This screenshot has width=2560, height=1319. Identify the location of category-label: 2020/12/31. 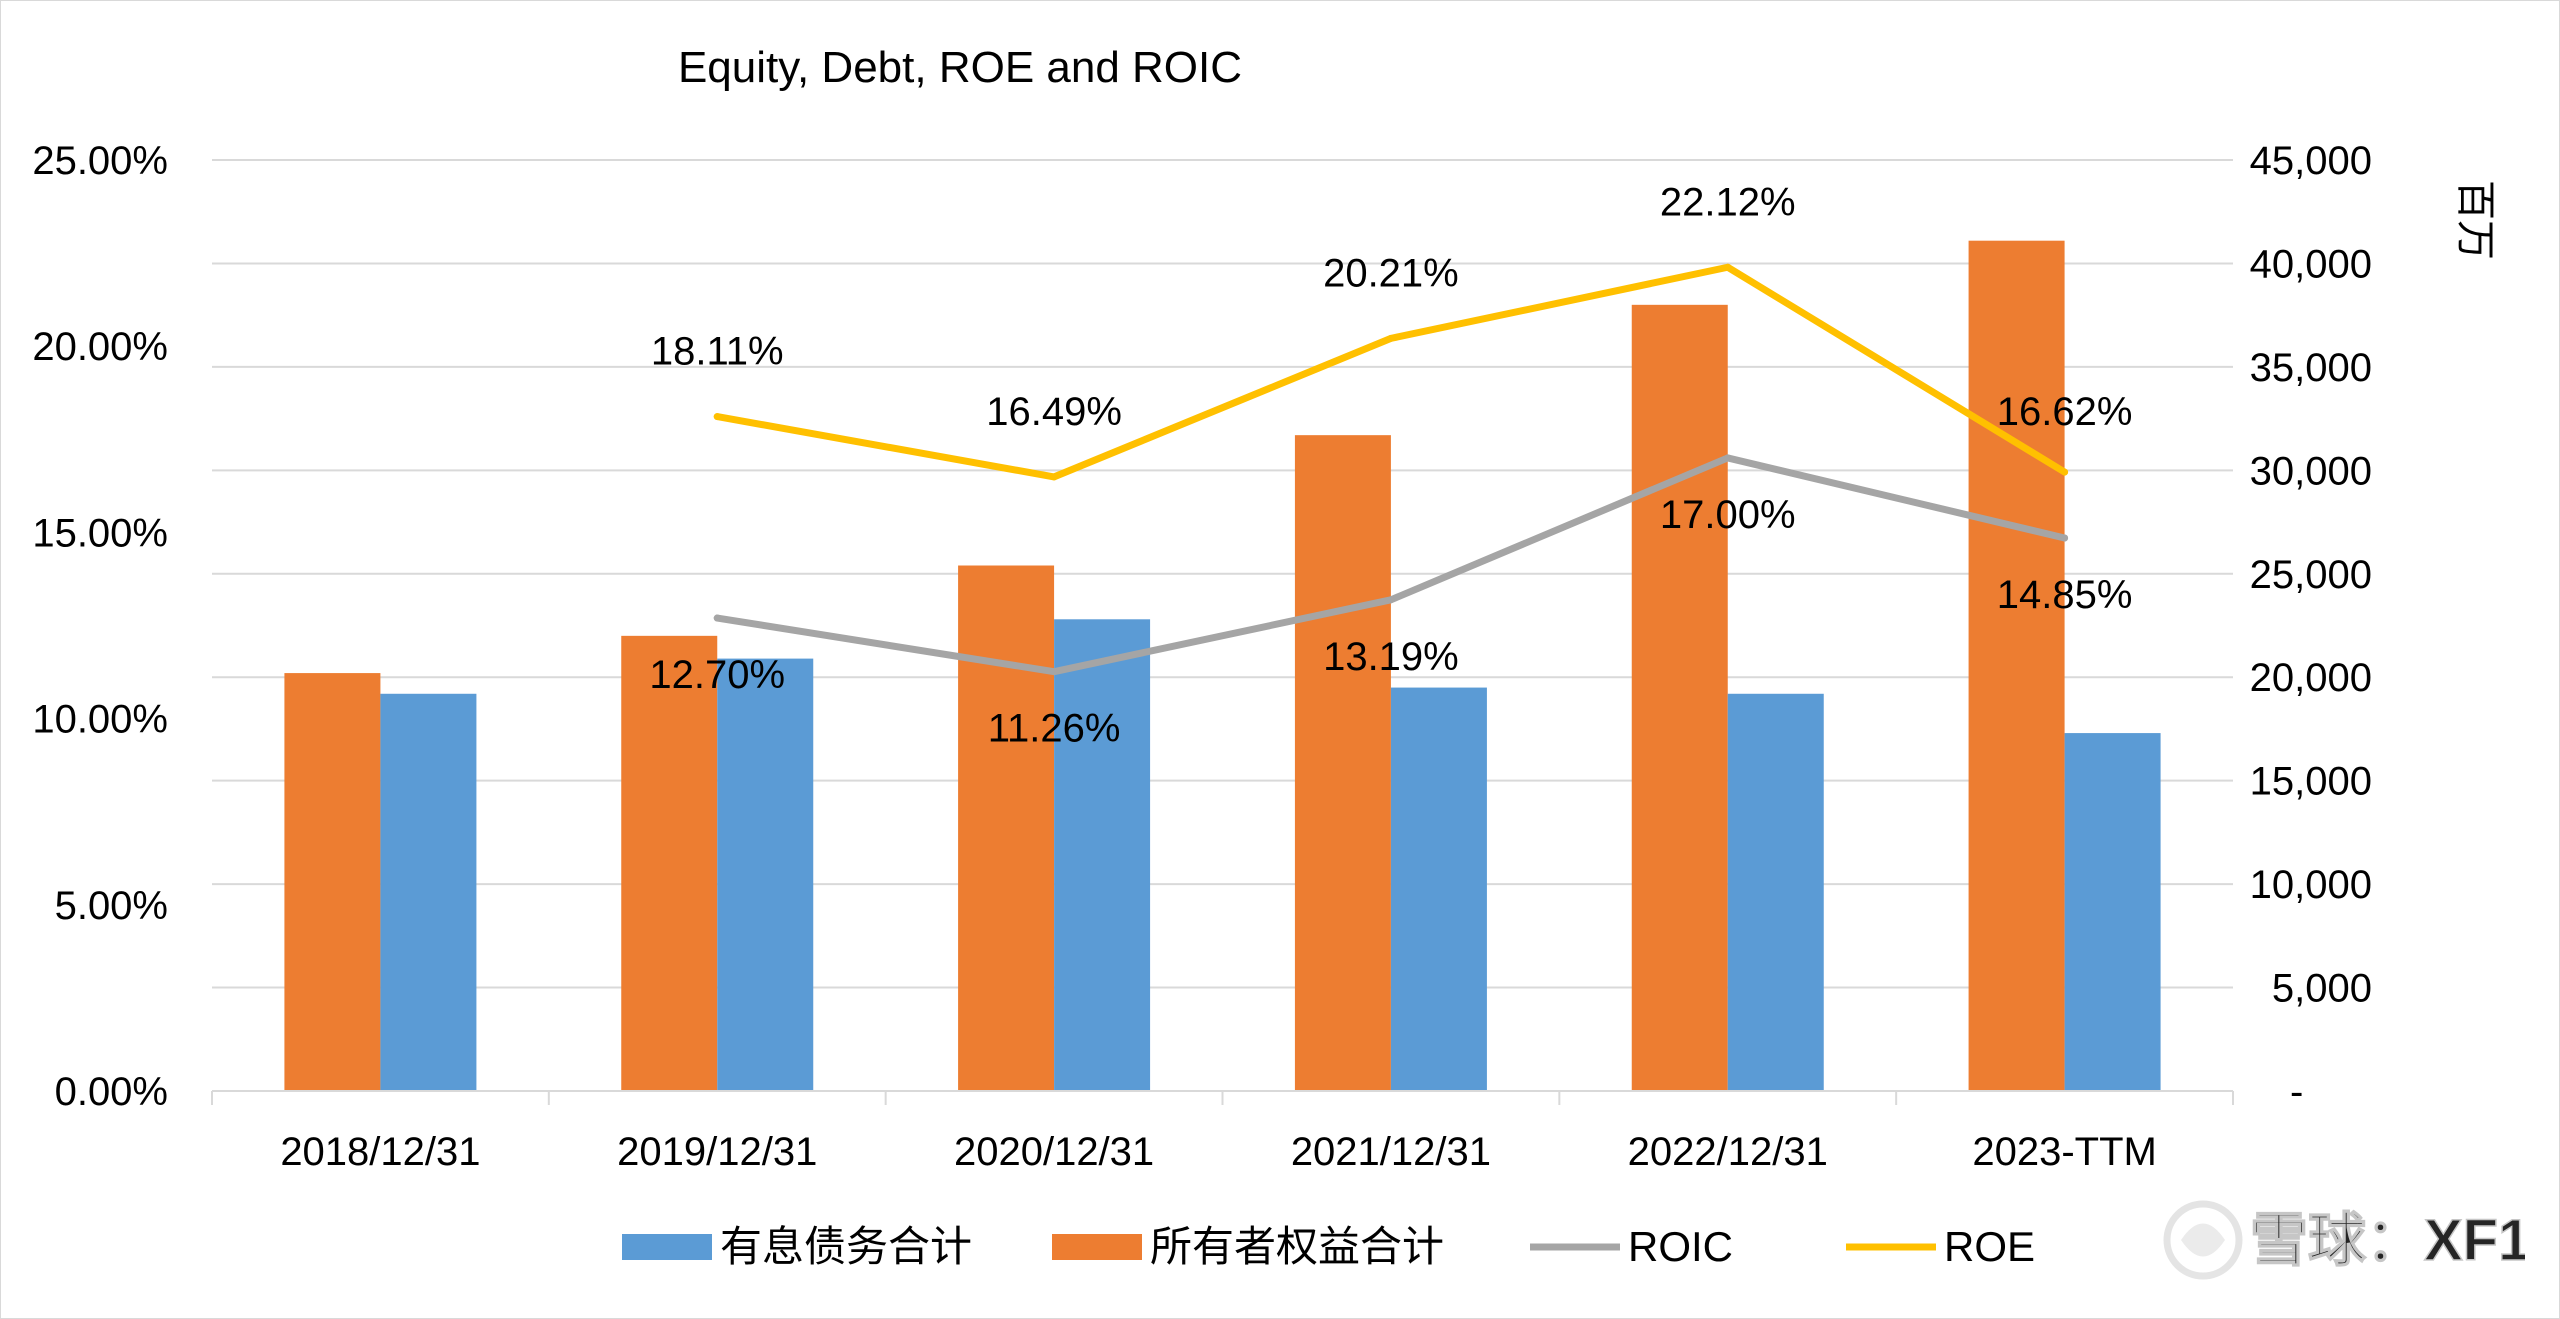
(1054, 1152).